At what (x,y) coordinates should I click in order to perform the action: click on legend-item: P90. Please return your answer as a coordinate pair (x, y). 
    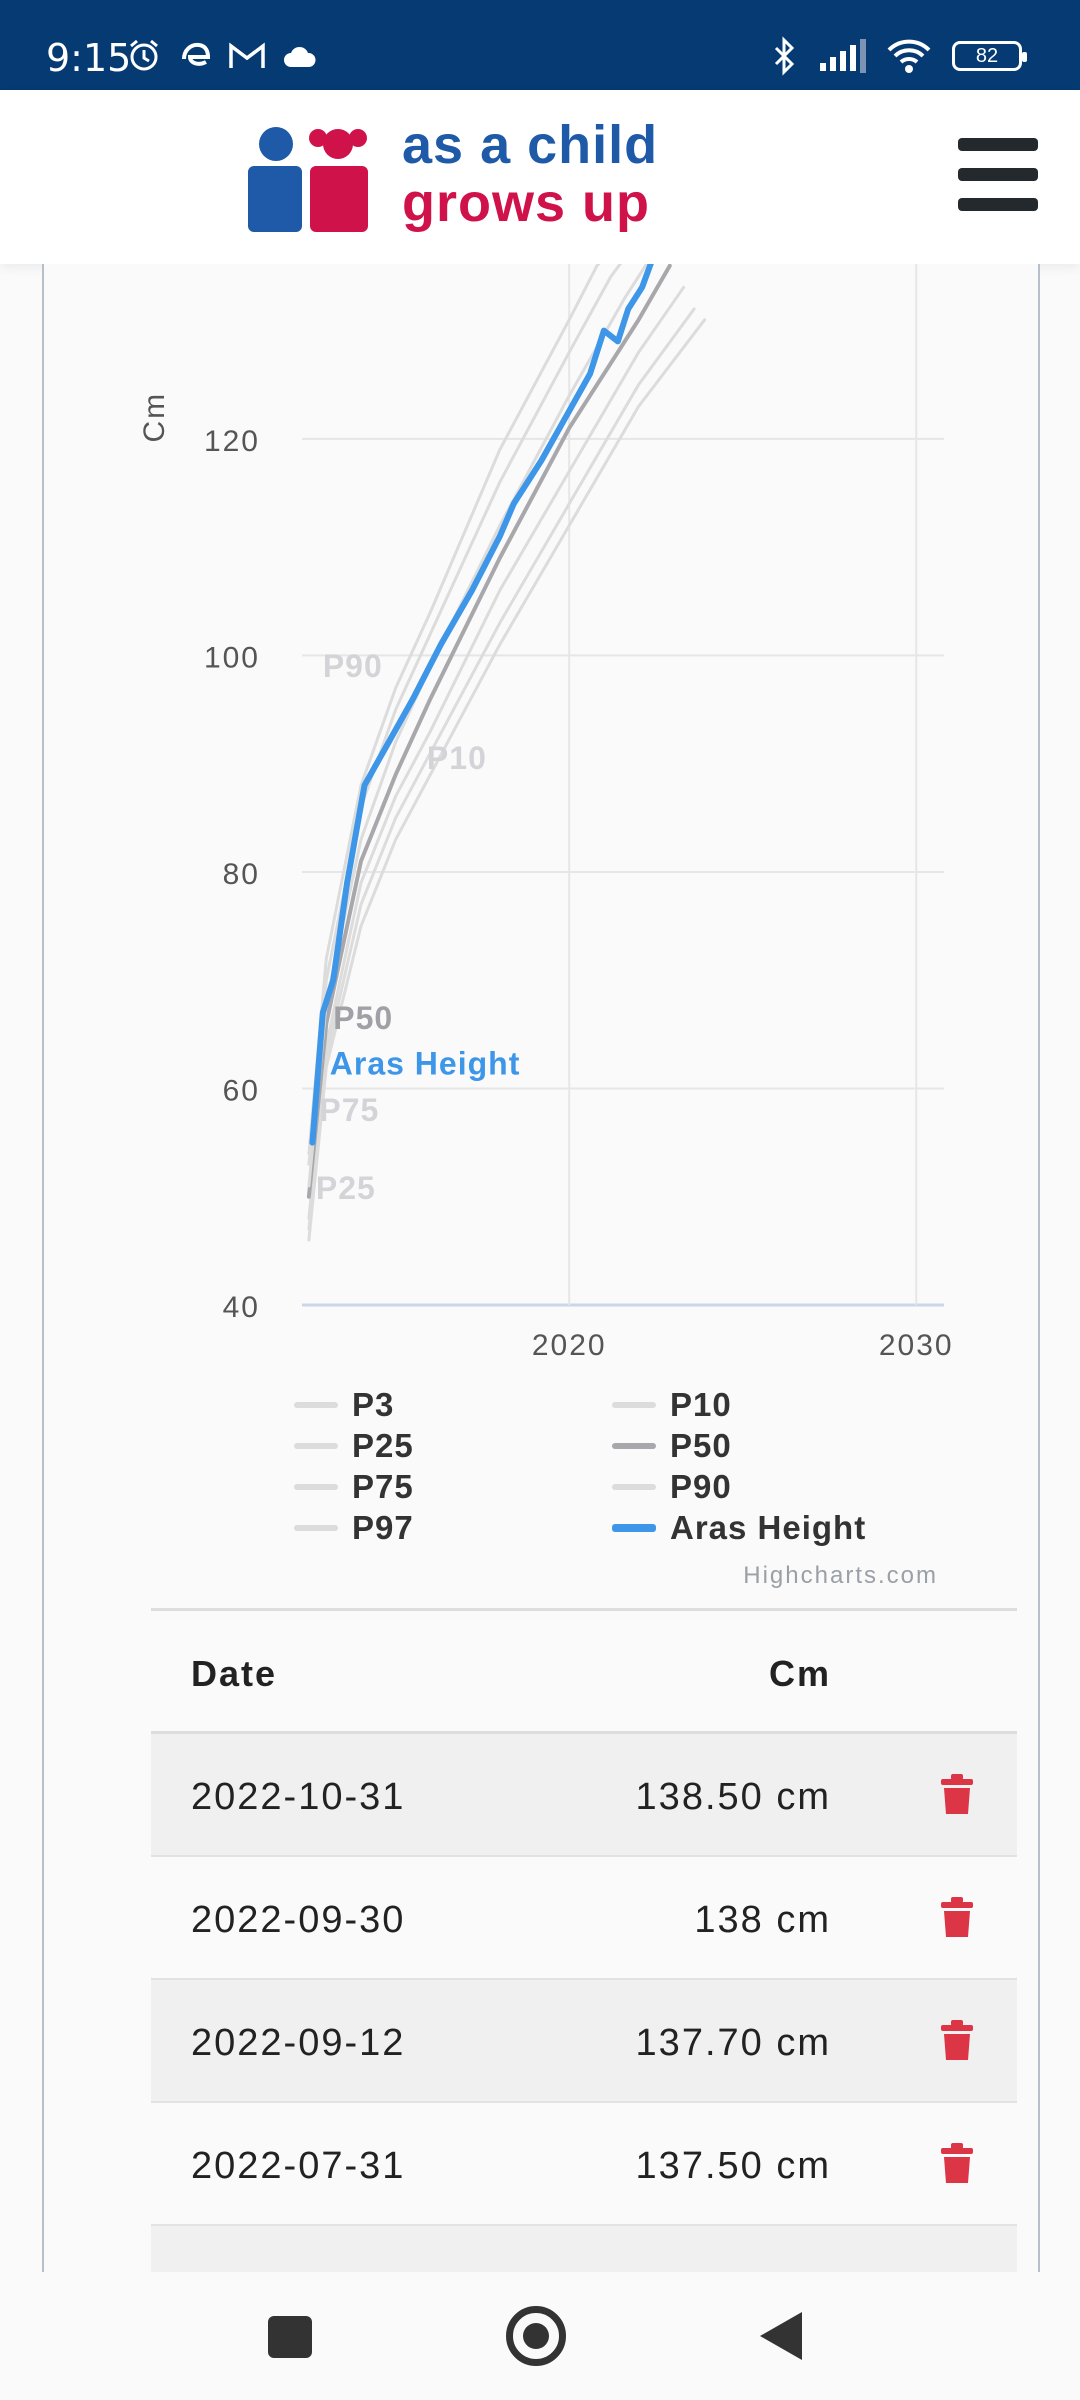
    Looking at the image, I should click on (672, 1487).